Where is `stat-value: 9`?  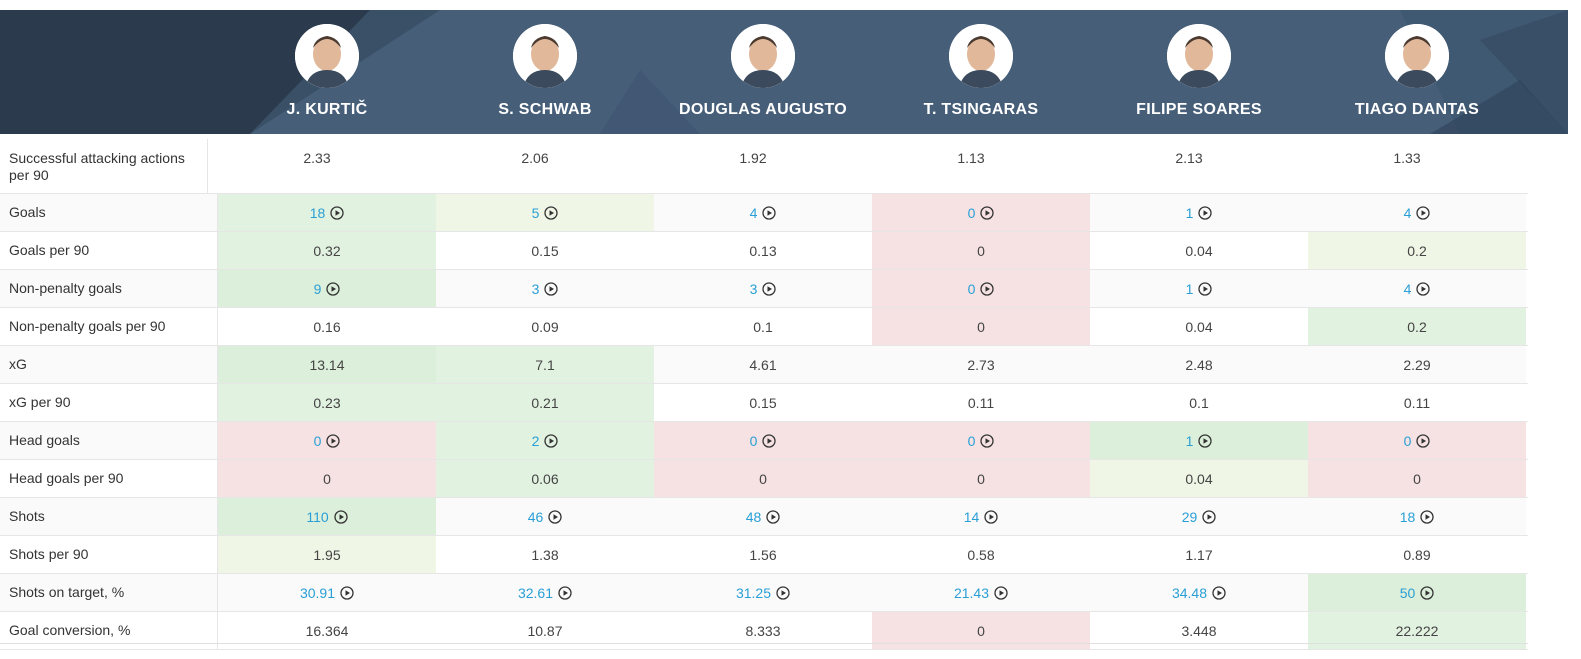 stat-value: 9 is located at coordinates (317, 288).